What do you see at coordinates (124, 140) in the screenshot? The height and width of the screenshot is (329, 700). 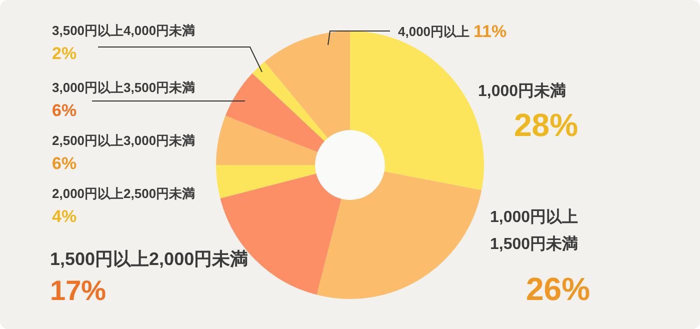 I see `slice-label: 2,500円以上3,000円未満` at bounding box center [124, 140].